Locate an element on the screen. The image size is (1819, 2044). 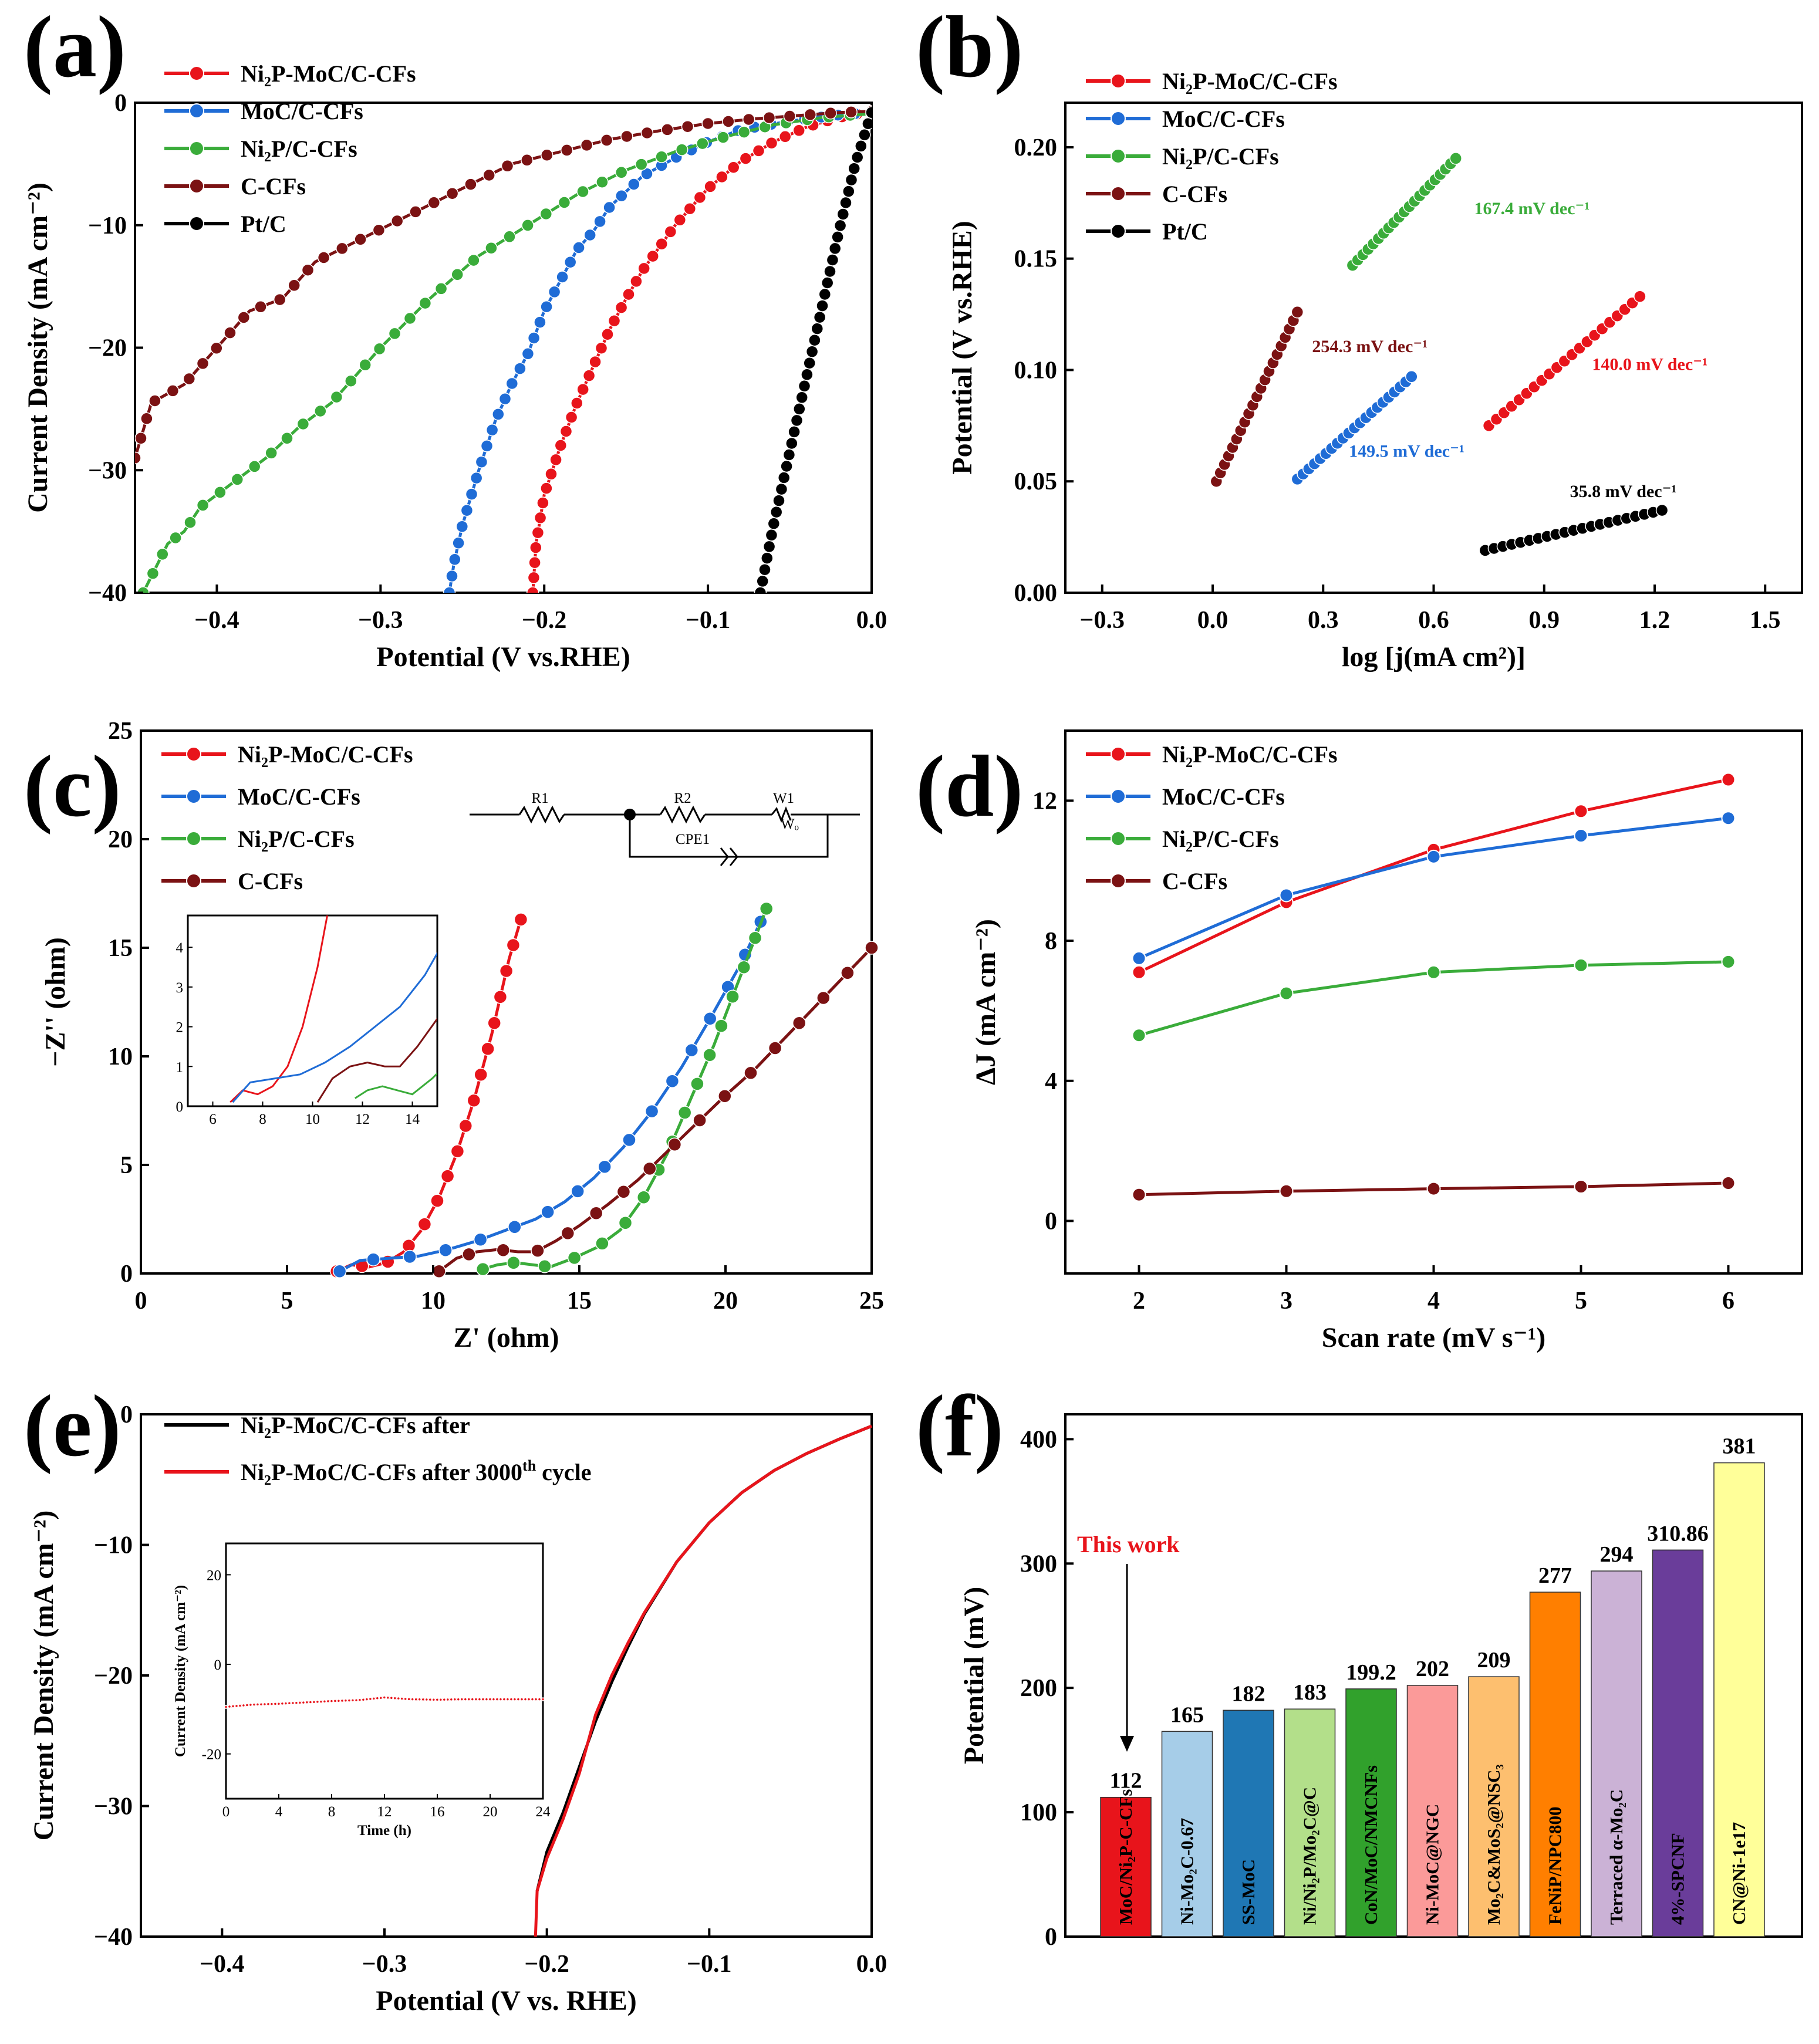
x-tick-label: 0.9 is located at coordinates (1544, 621).